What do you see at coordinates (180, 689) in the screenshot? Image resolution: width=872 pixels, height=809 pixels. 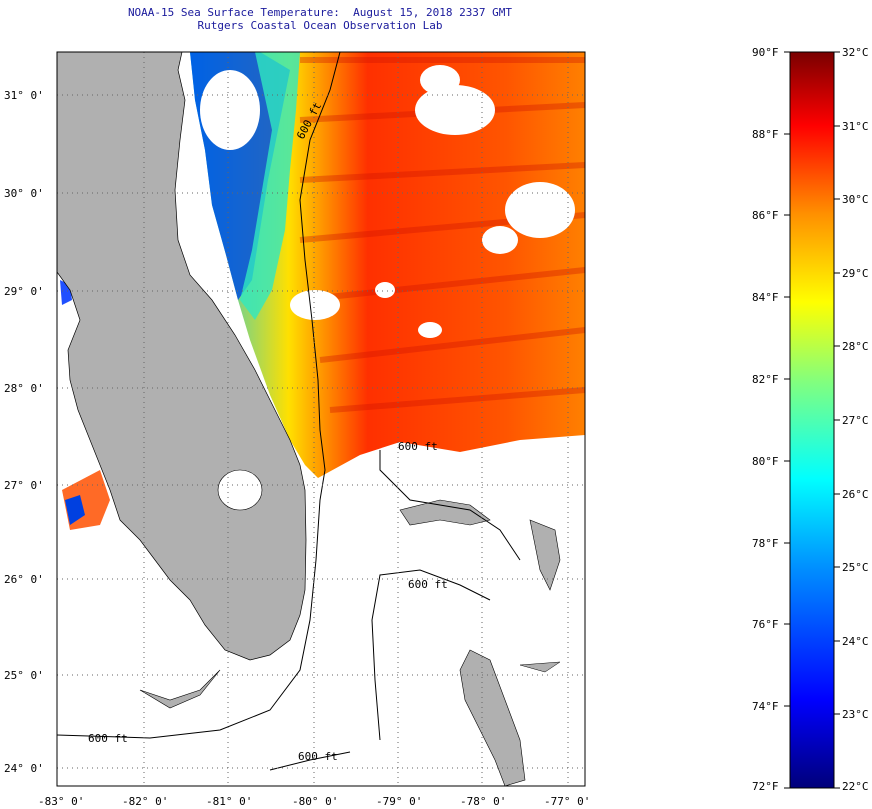 I see `land-florida-keys` at bounding box center [180, 689].